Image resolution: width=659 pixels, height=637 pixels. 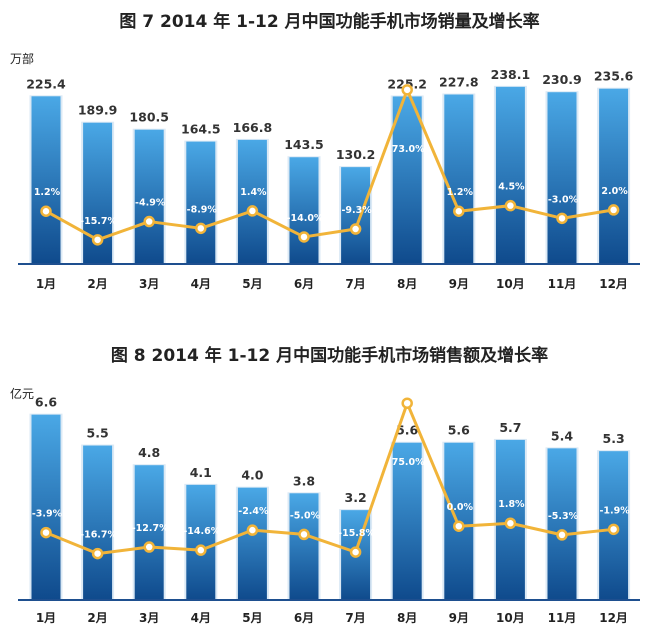 What do you see at coordinates (614, 76) in the screenshot?
I see `bar-value-label: 235.6` at bounding box center [614, 76].